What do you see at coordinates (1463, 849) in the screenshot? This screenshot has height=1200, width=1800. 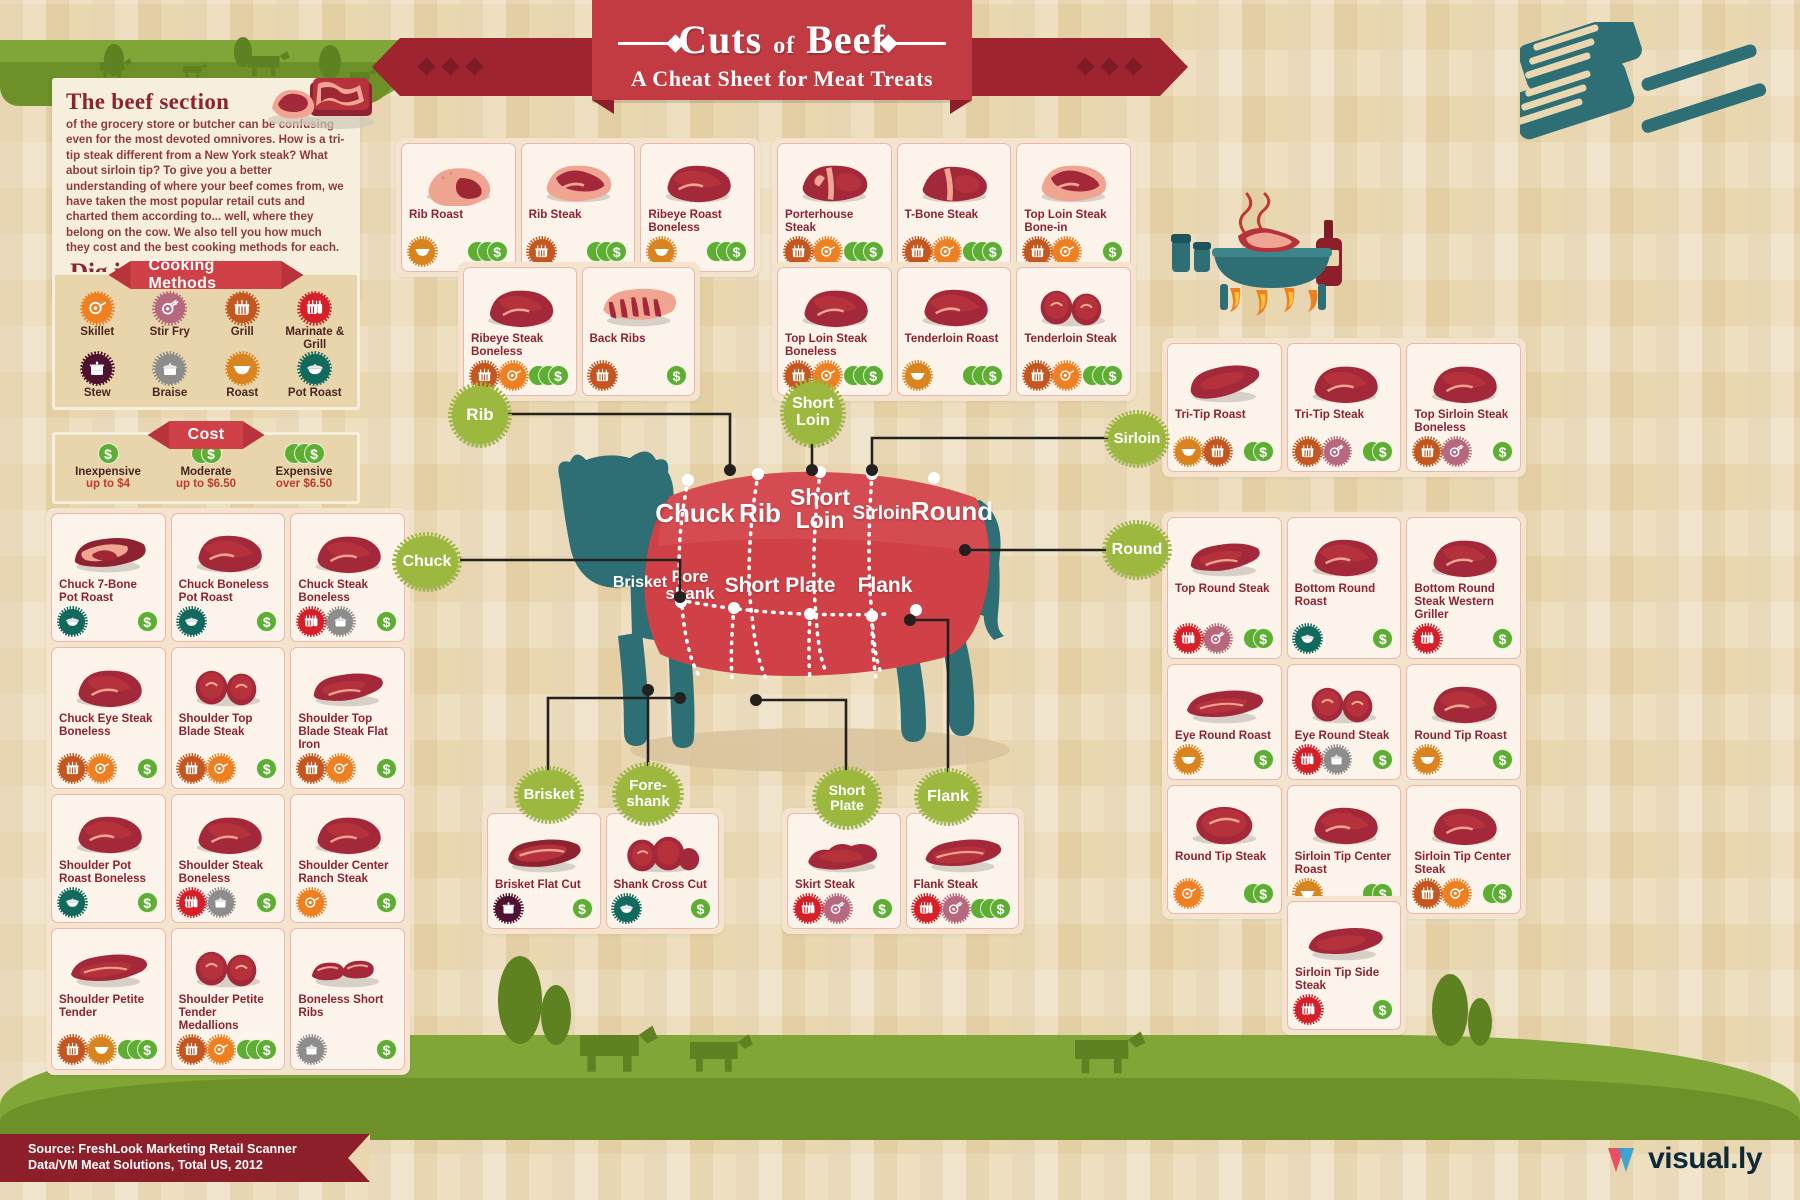 I see `cut-card: Sirloin Tip Center Steak $$` at bounding box center [1463, 849].